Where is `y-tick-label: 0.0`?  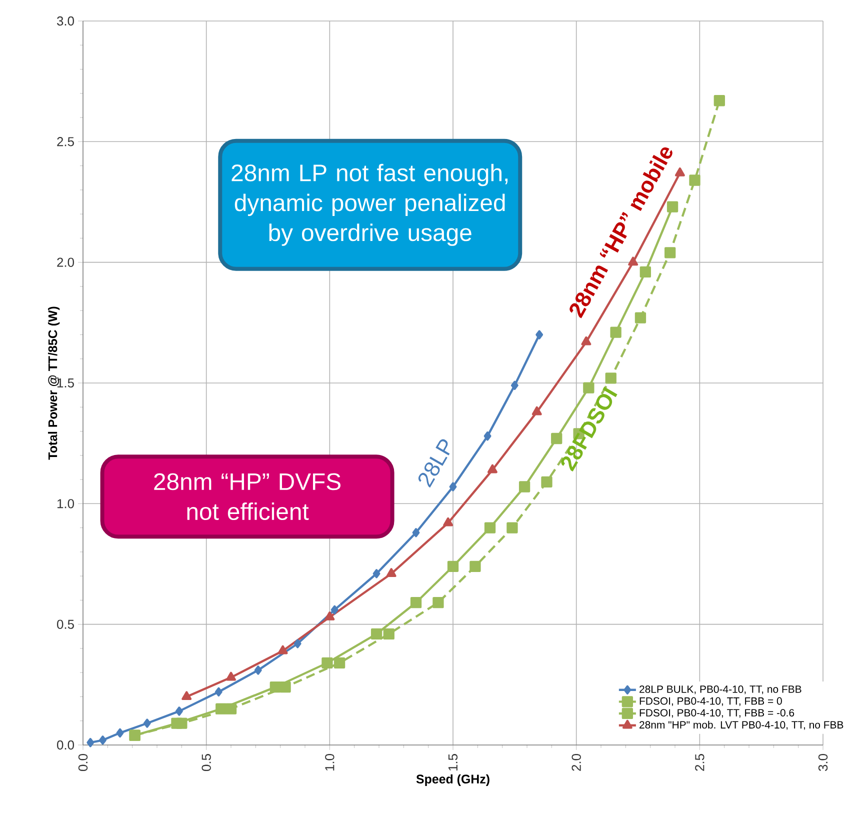
y-tick-label: 0.0 is located at coordinates (65, 745).